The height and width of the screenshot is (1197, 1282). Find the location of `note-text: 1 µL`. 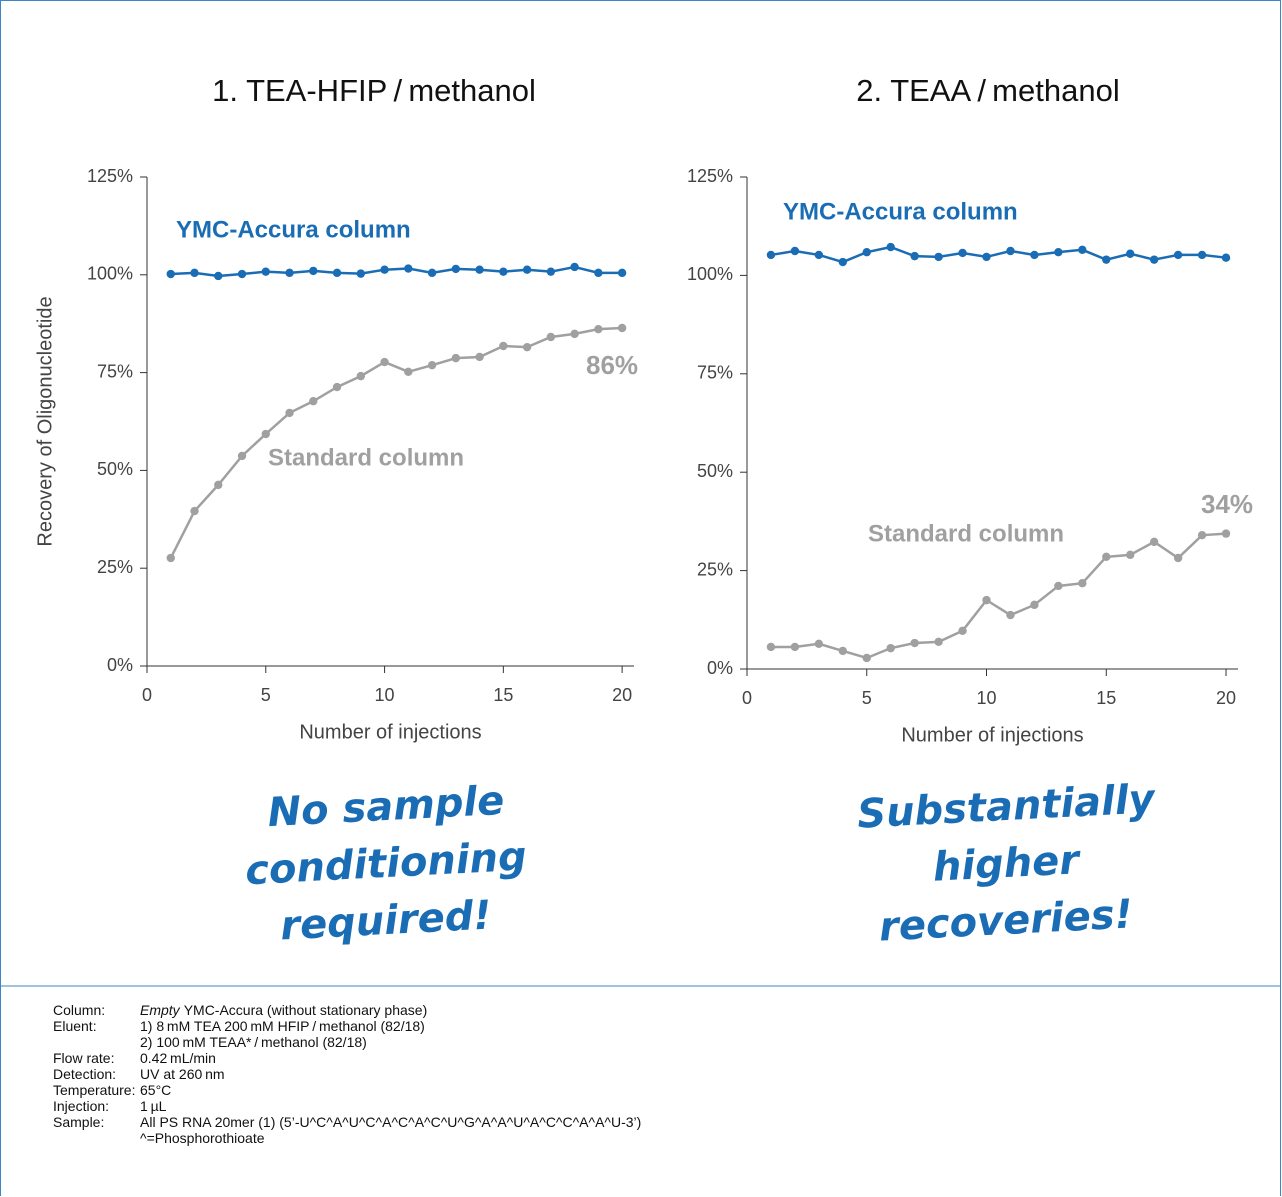

note-text: 1 µL is located at coordinates (153, 1106).